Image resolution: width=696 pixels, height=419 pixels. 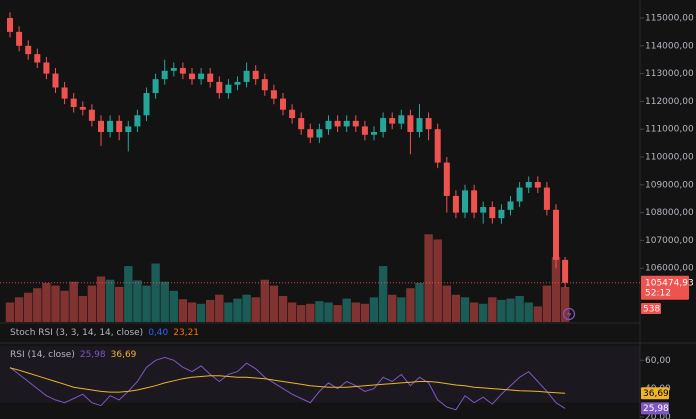 I want to click on volume-badge, so click(x=651, y=308).